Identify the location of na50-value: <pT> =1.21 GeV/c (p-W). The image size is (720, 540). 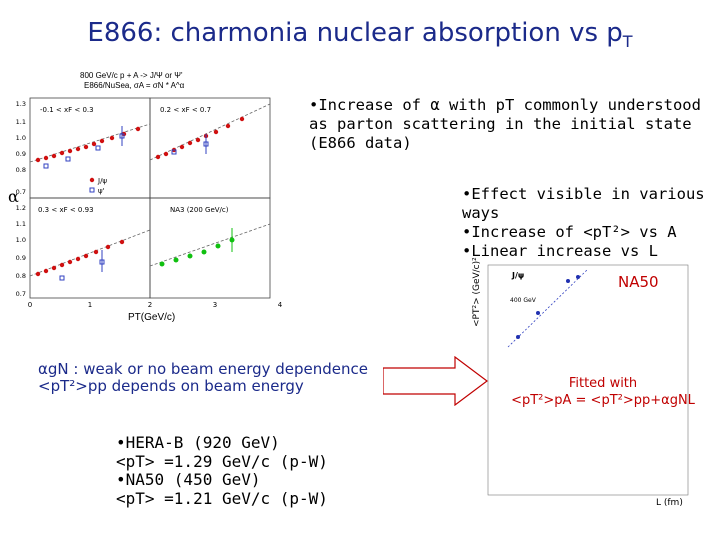
(222, 498).